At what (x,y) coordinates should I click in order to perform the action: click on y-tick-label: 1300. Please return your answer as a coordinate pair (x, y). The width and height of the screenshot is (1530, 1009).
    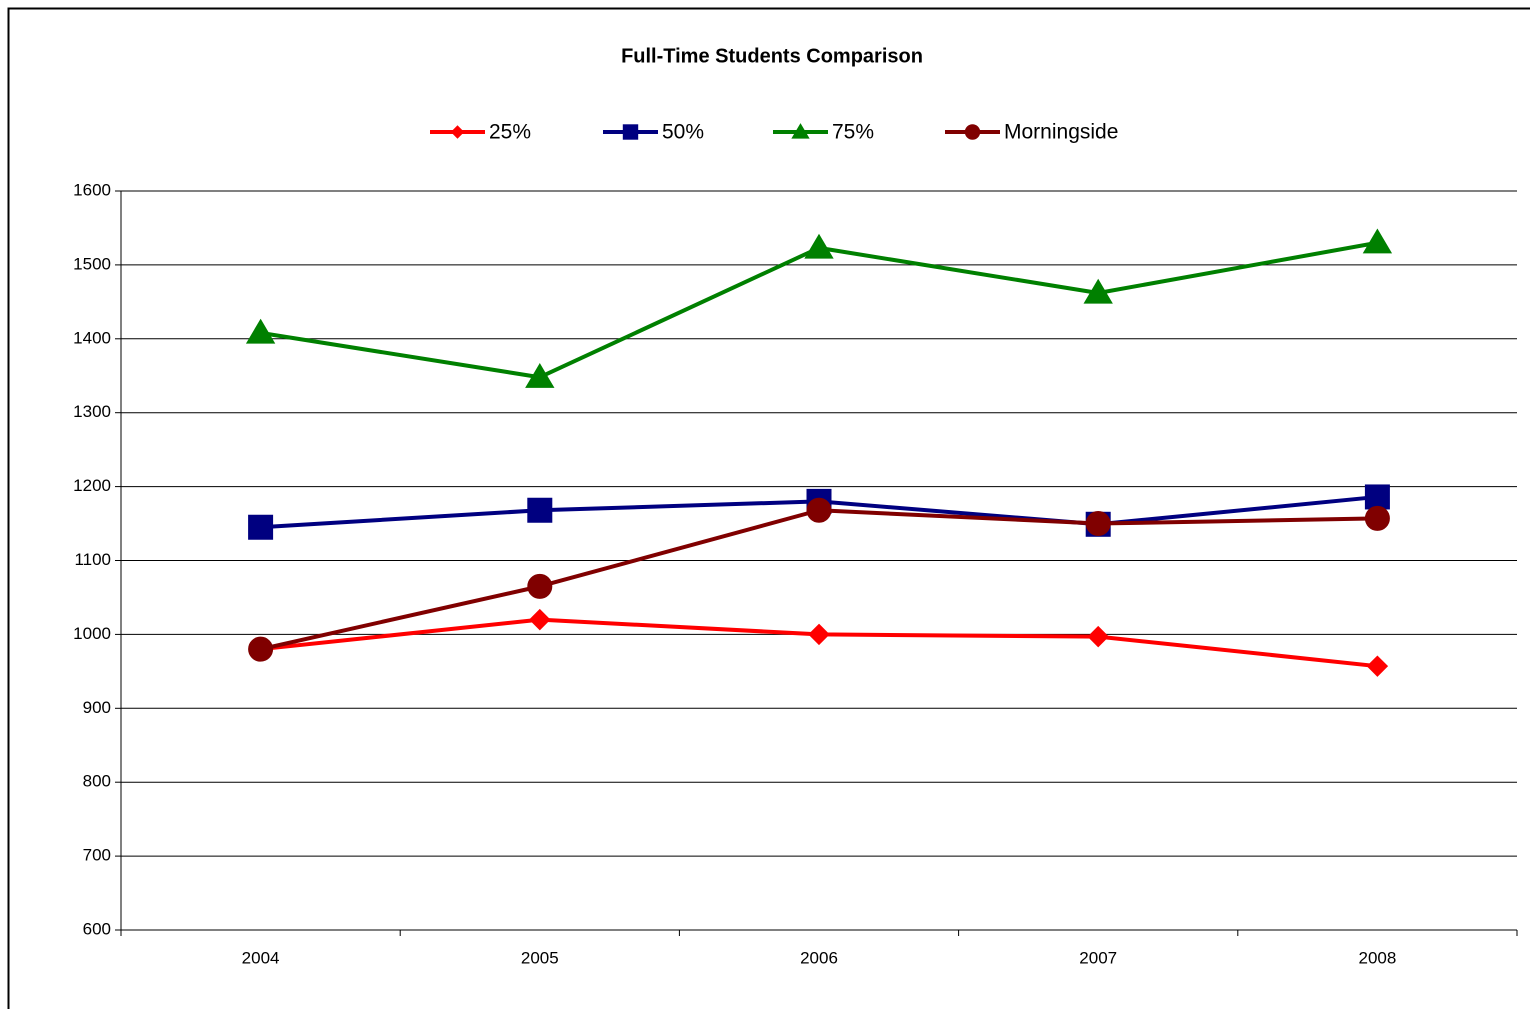
    Looking at the image, I should click on (92, 411).